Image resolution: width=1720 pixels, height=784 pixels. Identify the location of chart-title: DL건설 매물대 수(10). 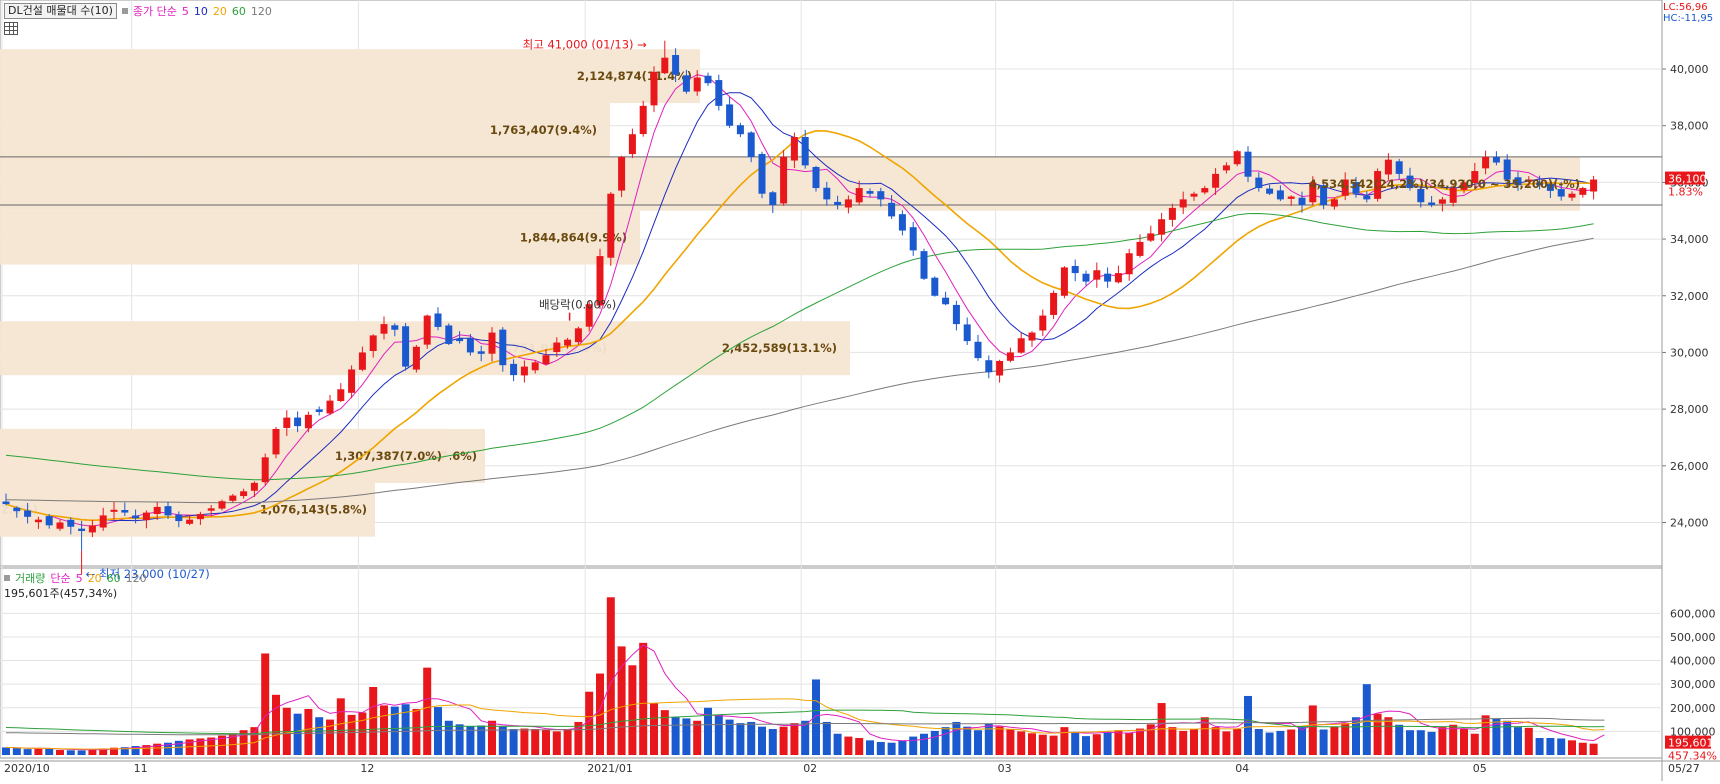
(60, 11).